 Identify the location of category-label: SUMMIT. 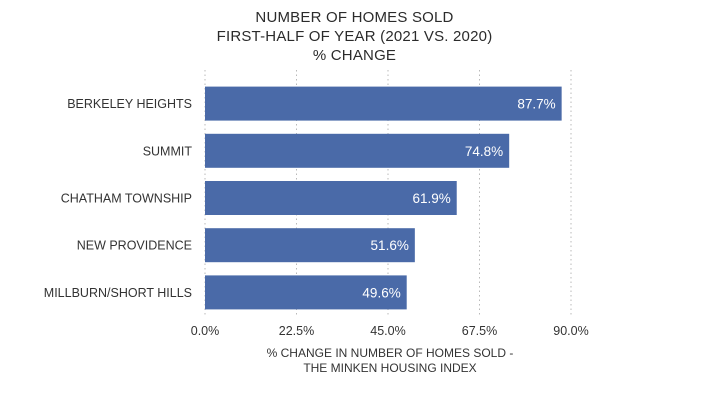
(168, 151).